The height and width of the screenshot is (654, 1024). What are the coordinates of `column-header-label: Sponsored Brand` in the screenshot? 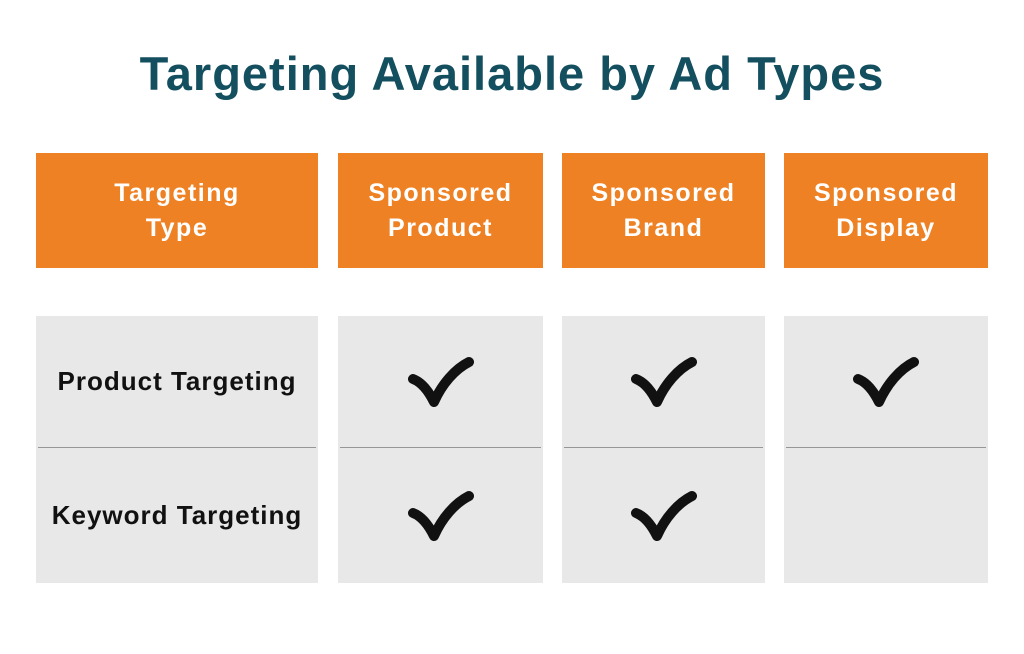 It's located at (663, 210).